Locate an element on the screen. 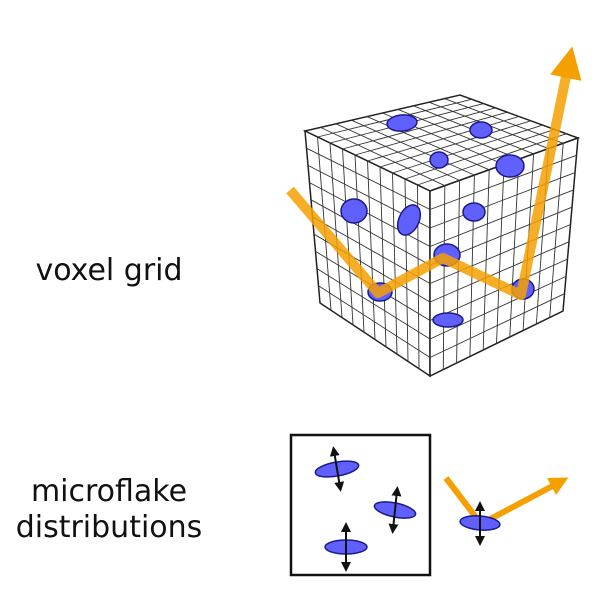 This screenshot has width=598, height=603. microflake-distribution-box is located at coordinates (360, 505).